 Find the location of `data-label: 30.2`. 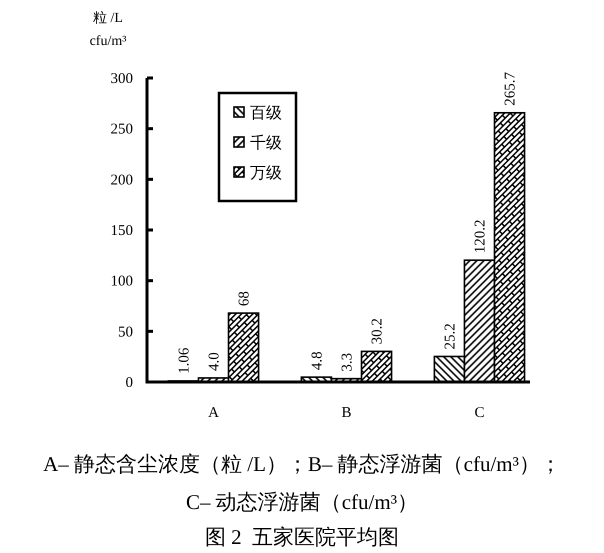

data-label: 30.2 is located at coordinates (378, 331).